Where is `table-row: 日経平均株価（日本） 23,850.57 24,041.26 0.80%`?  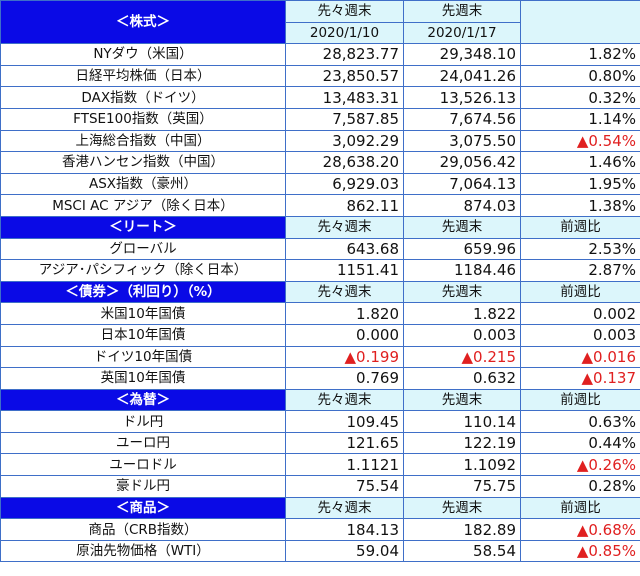
table-row: 日経平均株価（日本） 23,850.57 24,041.26 0.80% is located at coordinates (320, 76).